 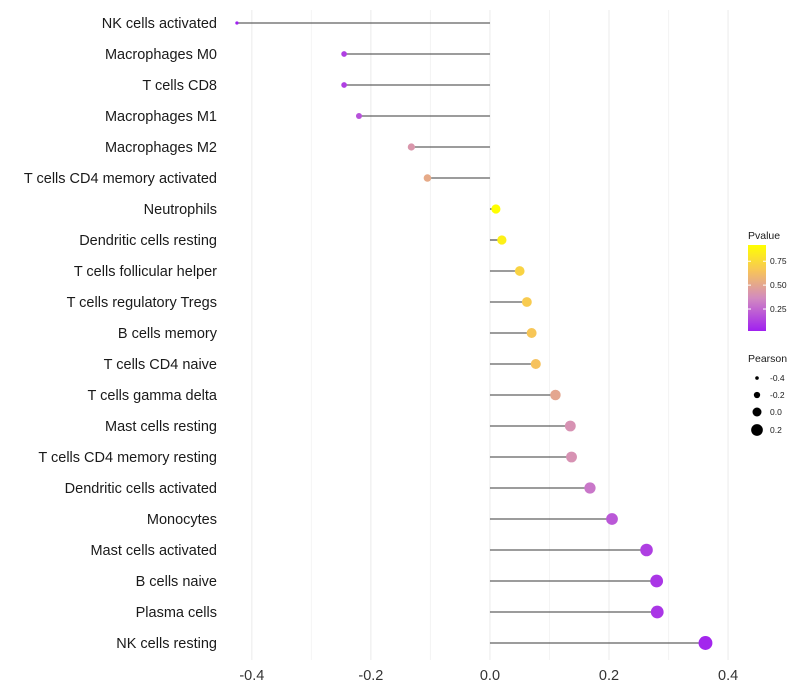 What do you see at coordinates (127, 458) in the screenshot?
I see `category-label: T cells CD4 memory resting` at bounding box center [127, 458].